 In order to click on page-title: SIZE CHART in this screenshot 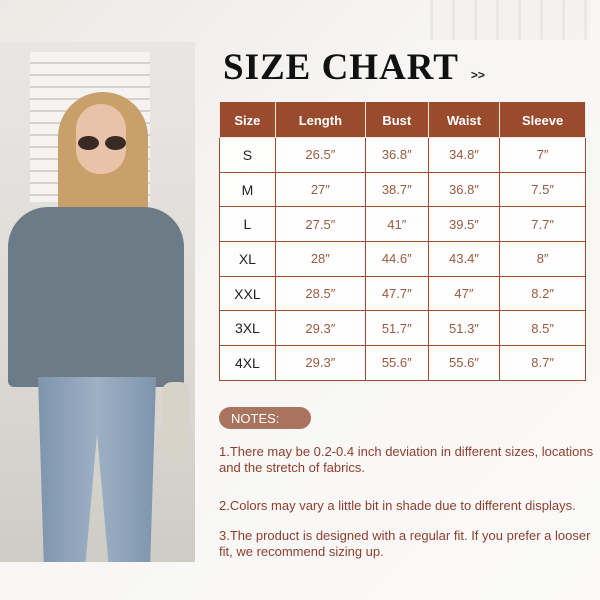, I will do `click(341, 67)`.